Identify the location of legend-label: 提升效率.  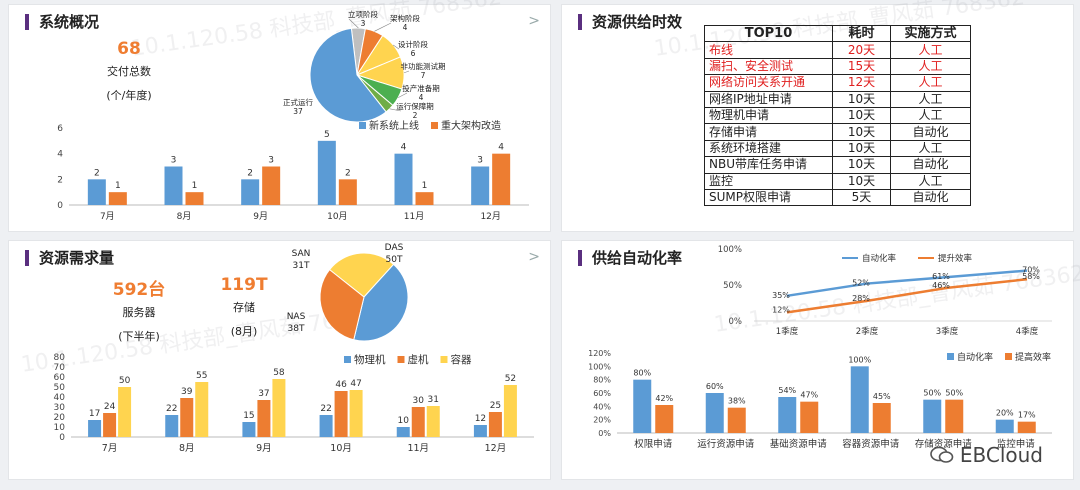
(955, 258).